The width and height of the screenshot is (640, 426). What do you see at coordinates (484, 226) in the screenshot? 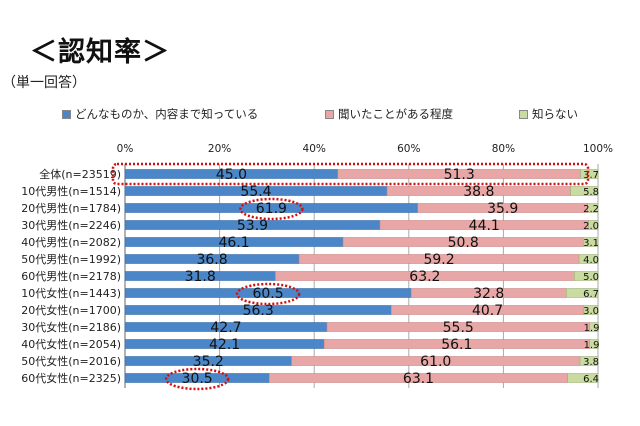
I see `data-label: 44.1` at bounding box center [484, 226].